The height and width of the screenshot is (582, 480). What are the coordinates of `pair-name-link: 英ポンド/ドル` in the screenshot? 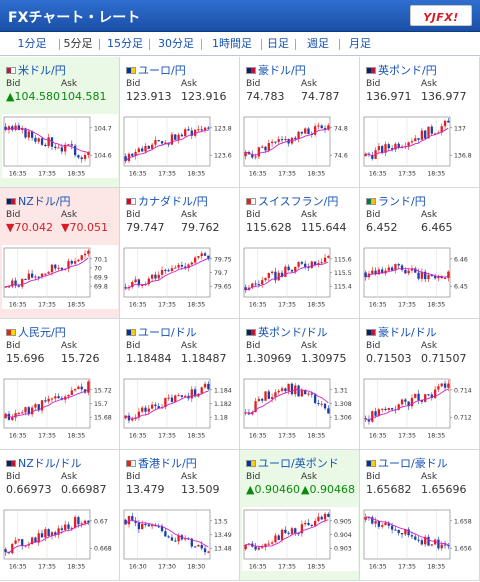 It's located at (287, 331).